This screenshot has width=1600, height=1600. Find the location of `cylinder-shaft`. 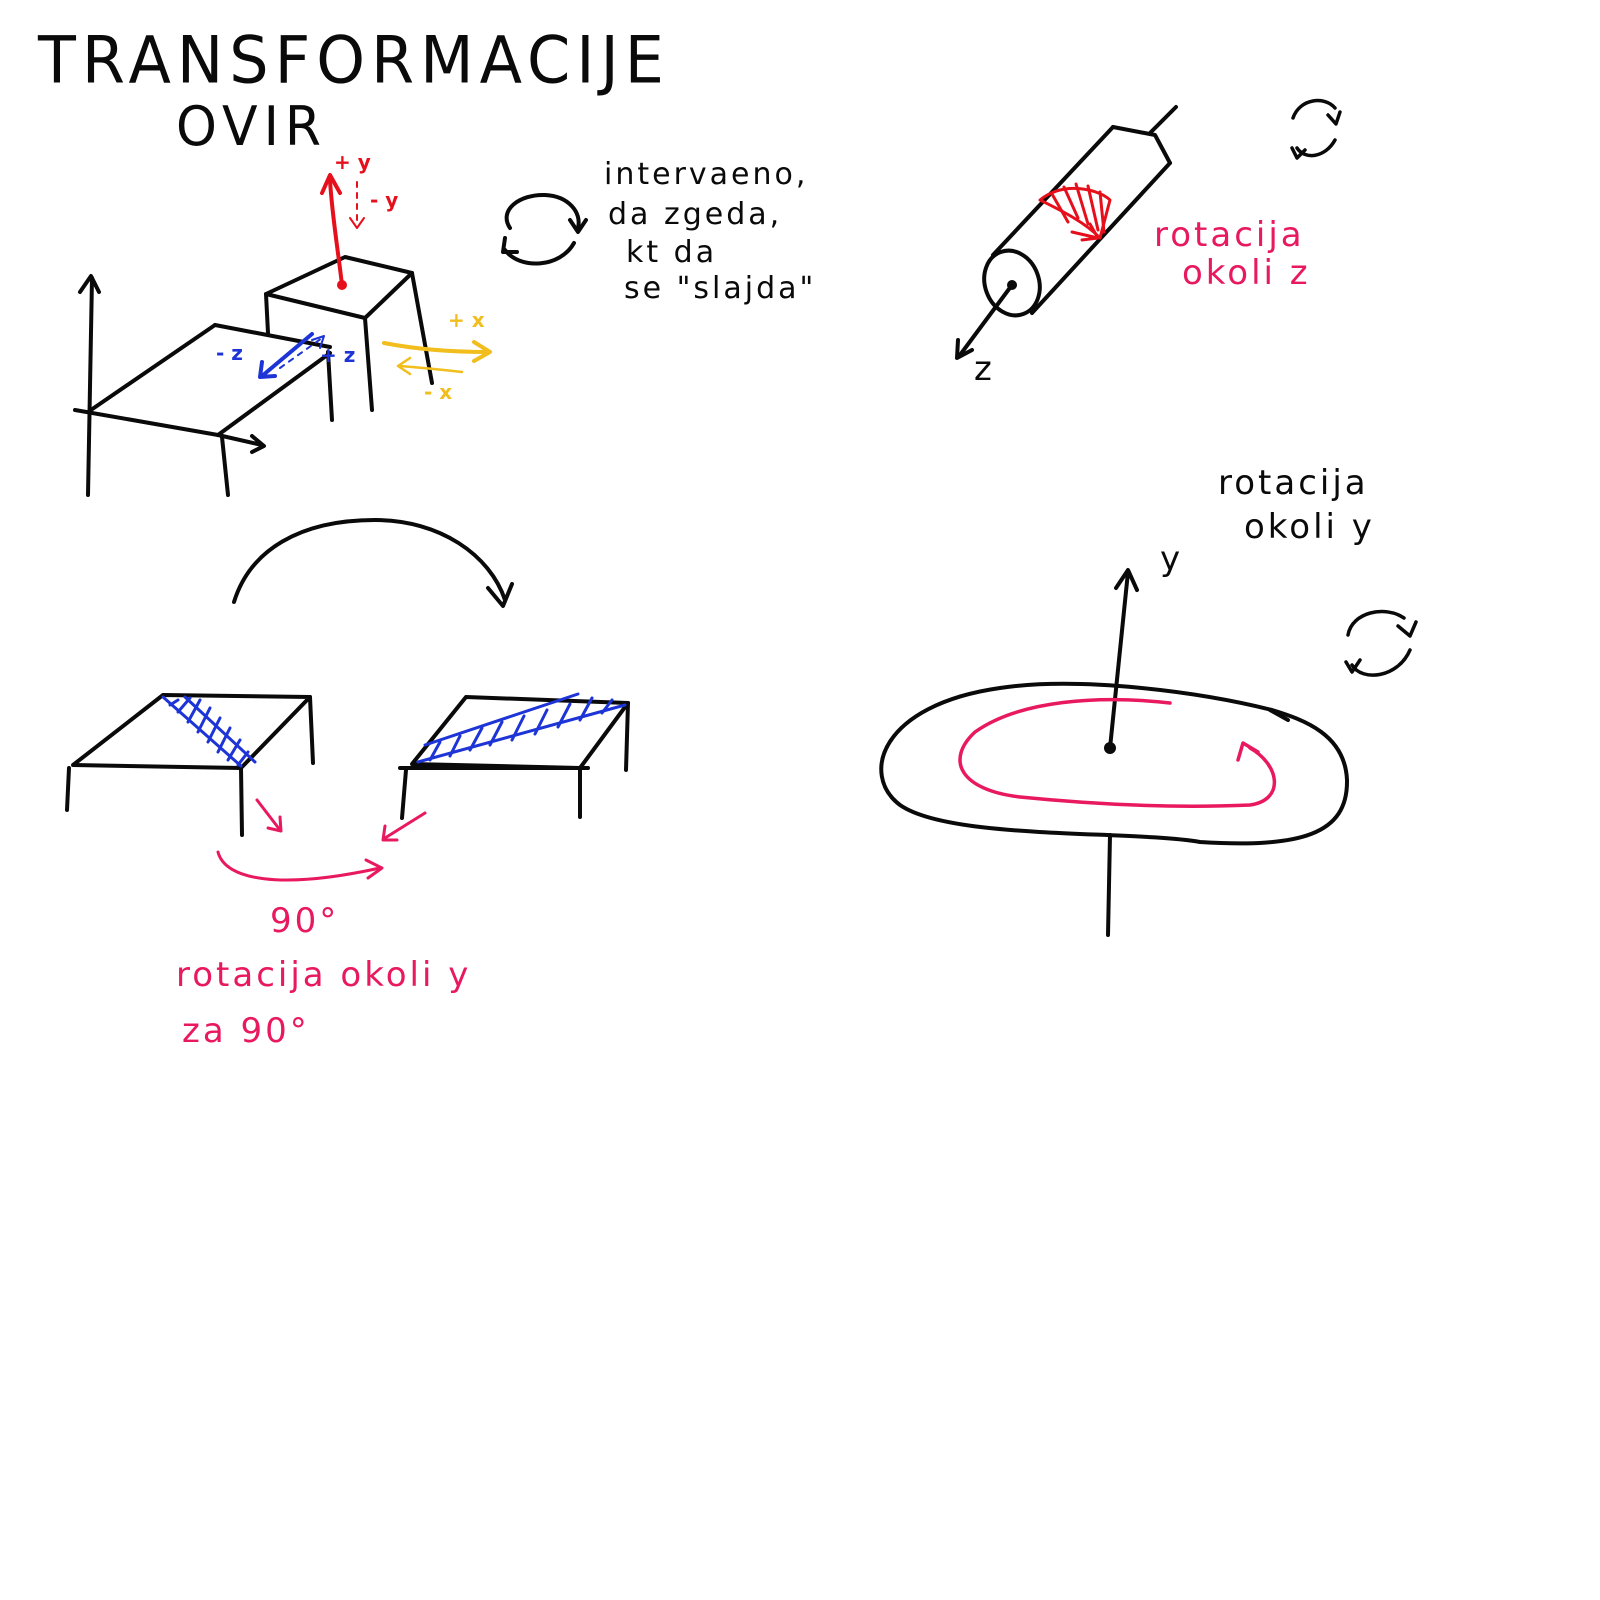

cylinder-shaft is located at coordinates (1163, 120).